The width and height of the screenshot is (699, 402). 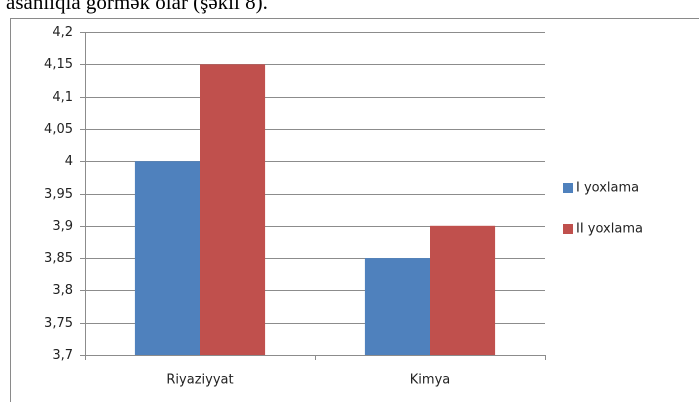 I want to click on y-tick-label: 3,7, so click(x=62, y=355).